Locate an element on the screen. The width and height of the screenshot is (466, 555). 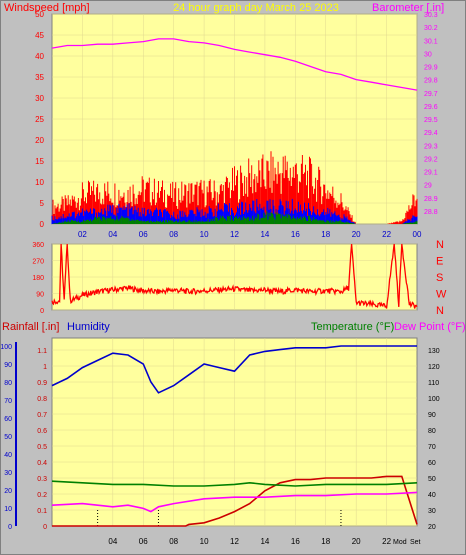
rainfall-tick-label: 0.2 is located at coordinates (42, 495).